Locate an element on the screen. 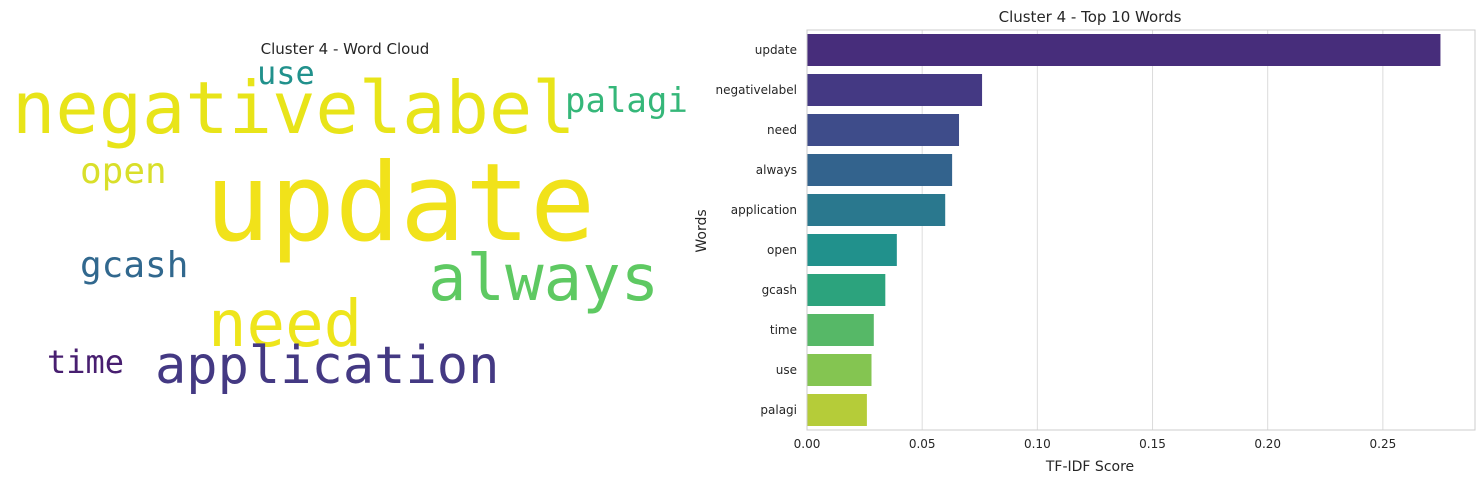 The image size is (1484, 484). bar-application is located at coordinates (876, 210).